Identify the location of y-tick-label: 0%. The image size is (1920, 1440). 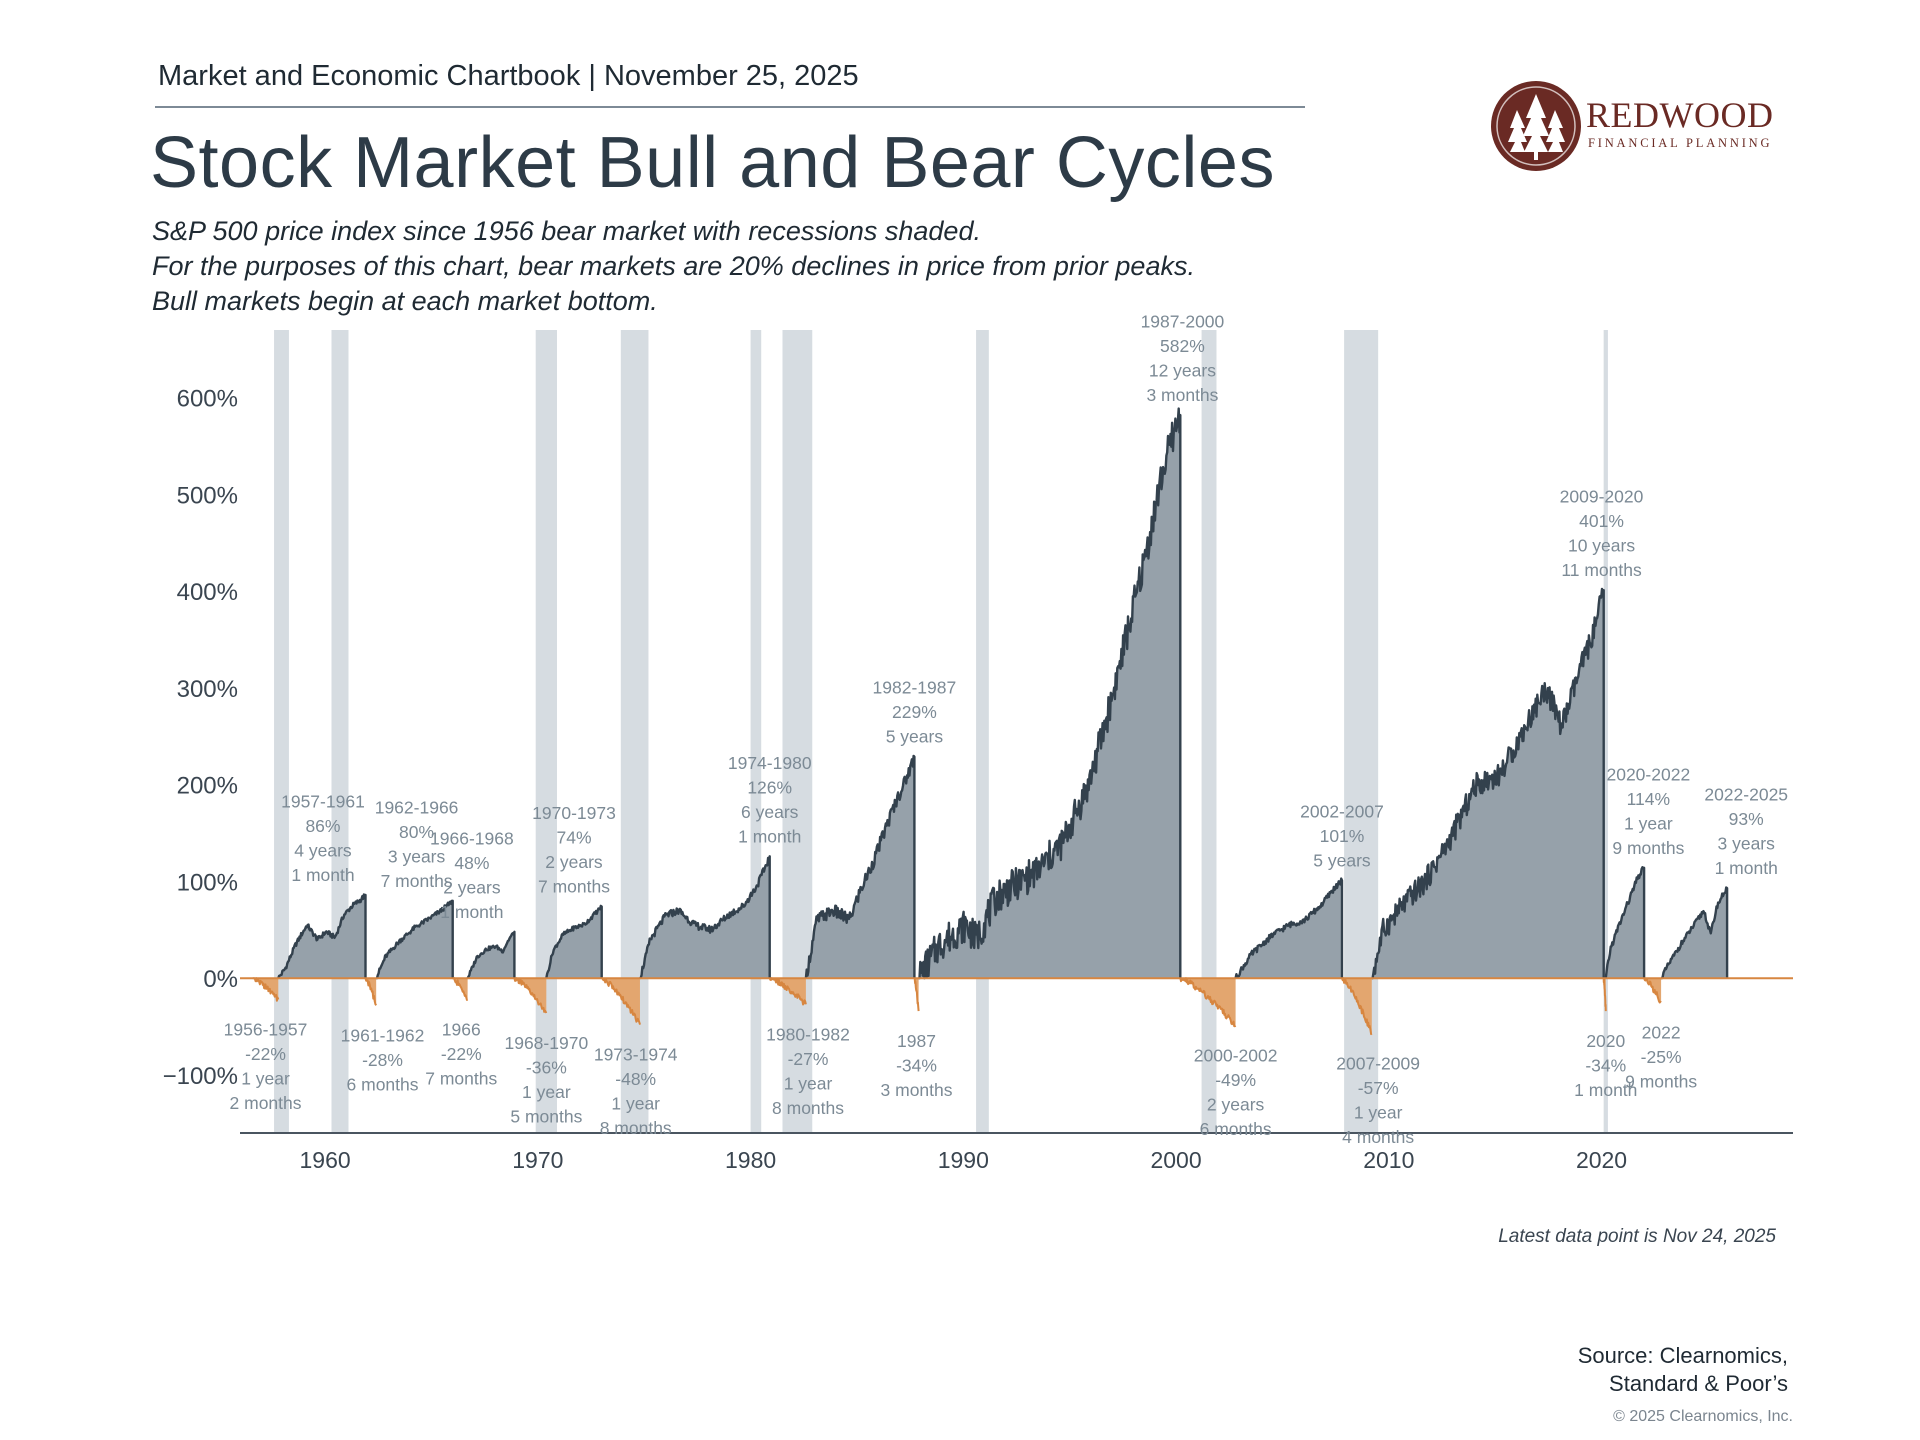
(220, 979).